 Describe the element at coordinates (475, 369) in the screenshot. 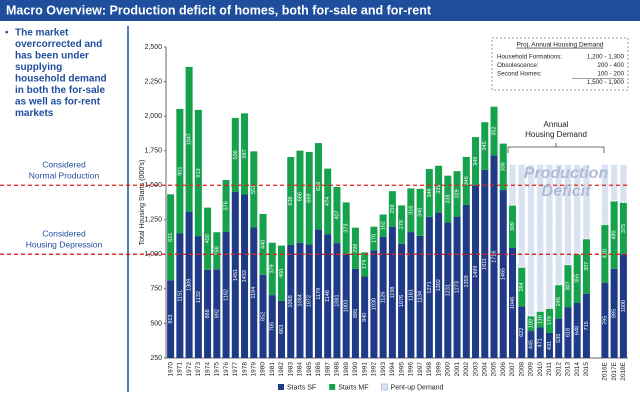

I see `x-tick-label: 2003` at that location.